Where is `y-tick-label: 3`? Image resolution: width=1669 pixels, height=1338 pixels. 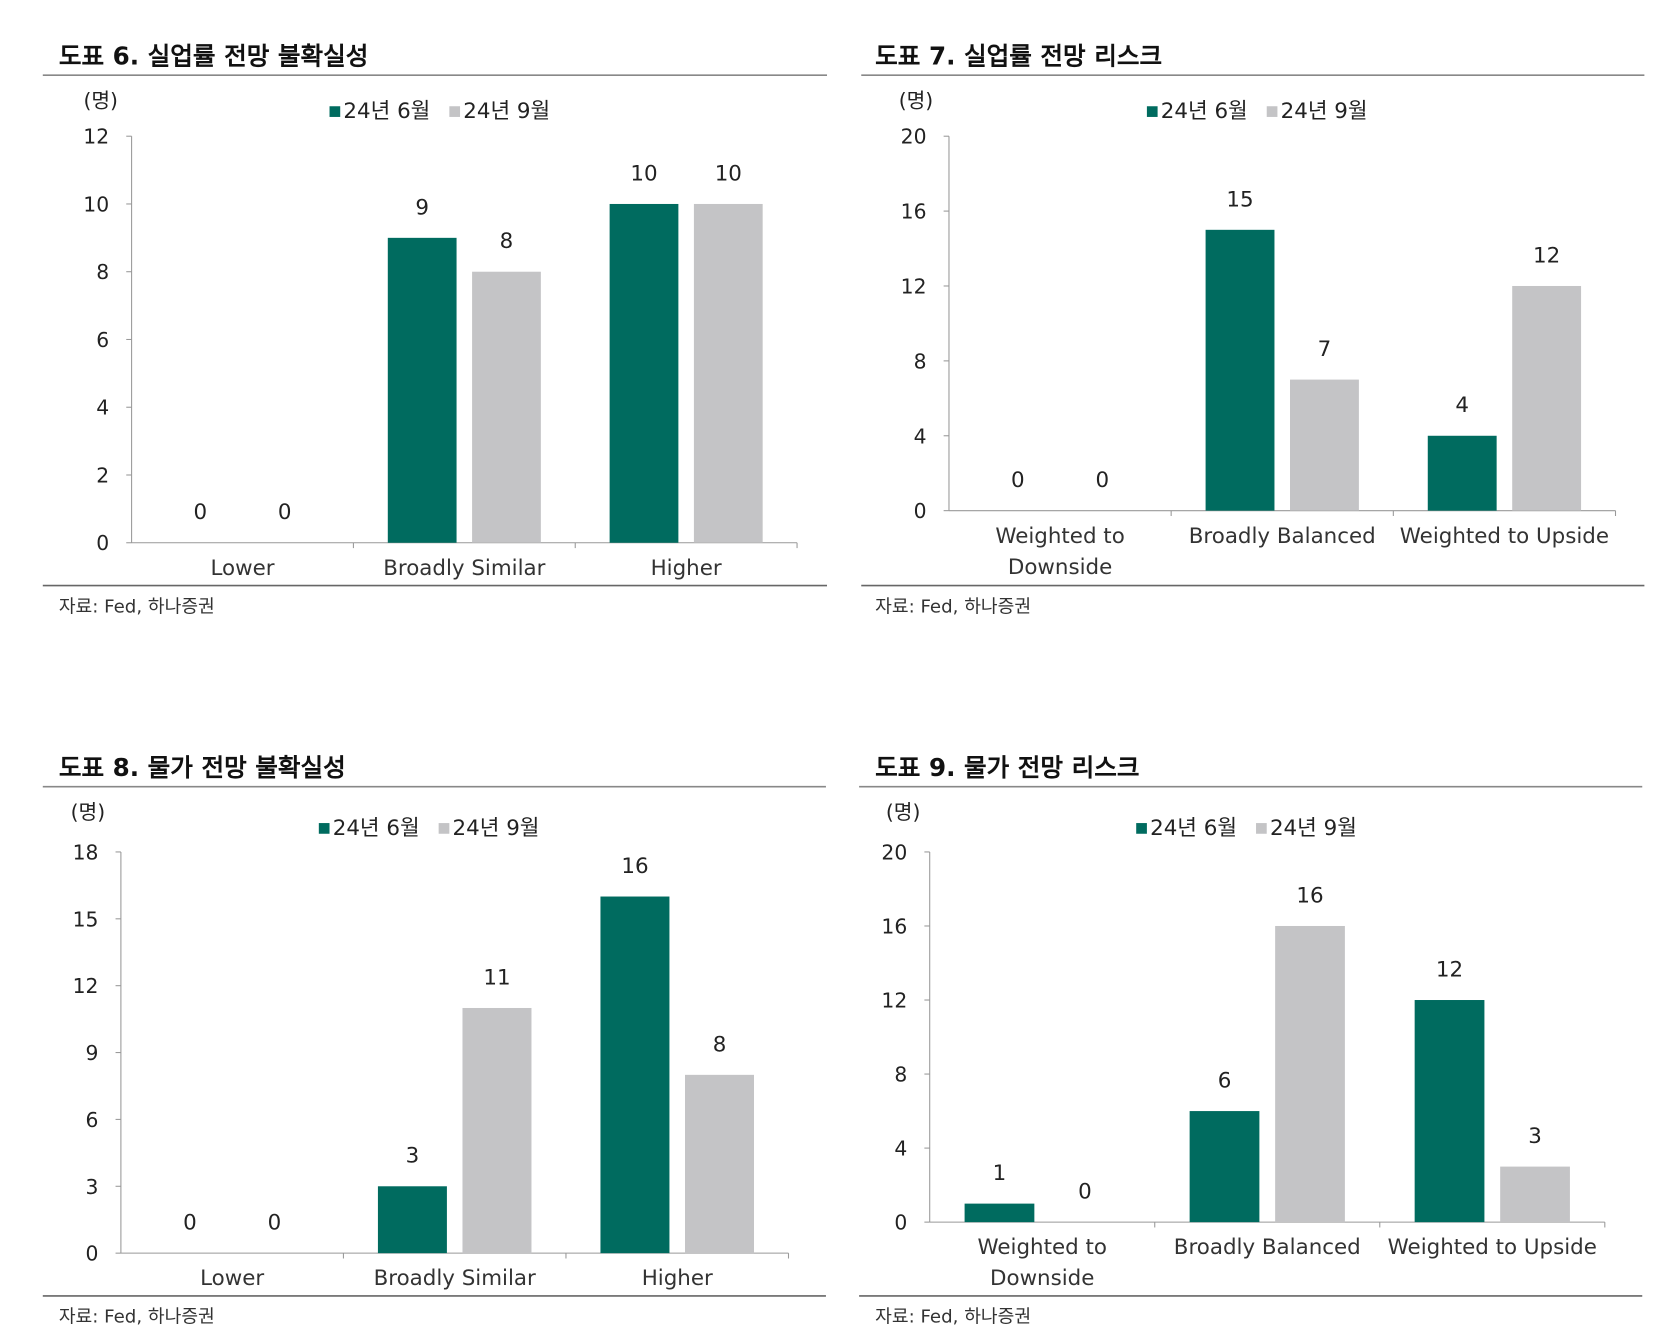
y-tick-label: 3 is located at coordinates (91, 1187).